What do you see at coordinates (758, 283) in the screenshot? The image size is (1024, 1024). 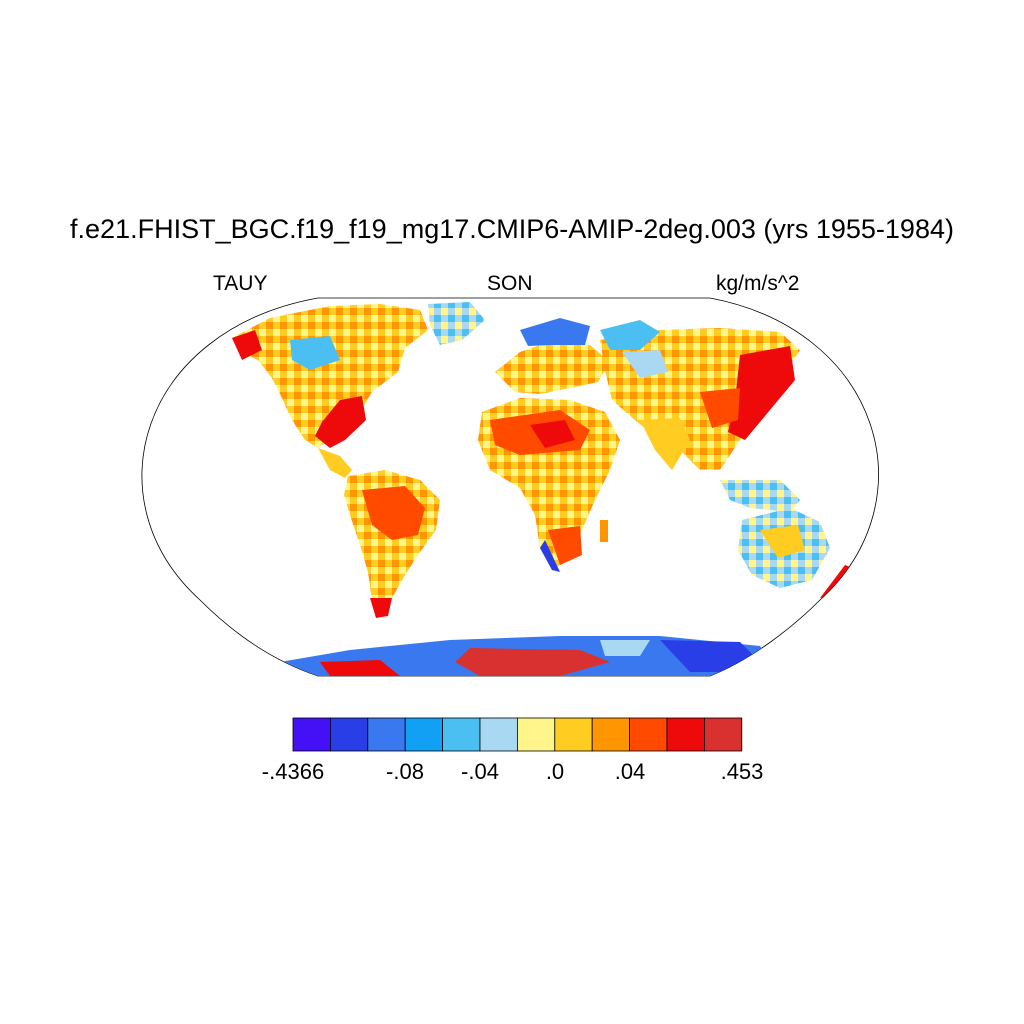 I see `units-label: kg/m/s^2` at bounding box center [758, 283].